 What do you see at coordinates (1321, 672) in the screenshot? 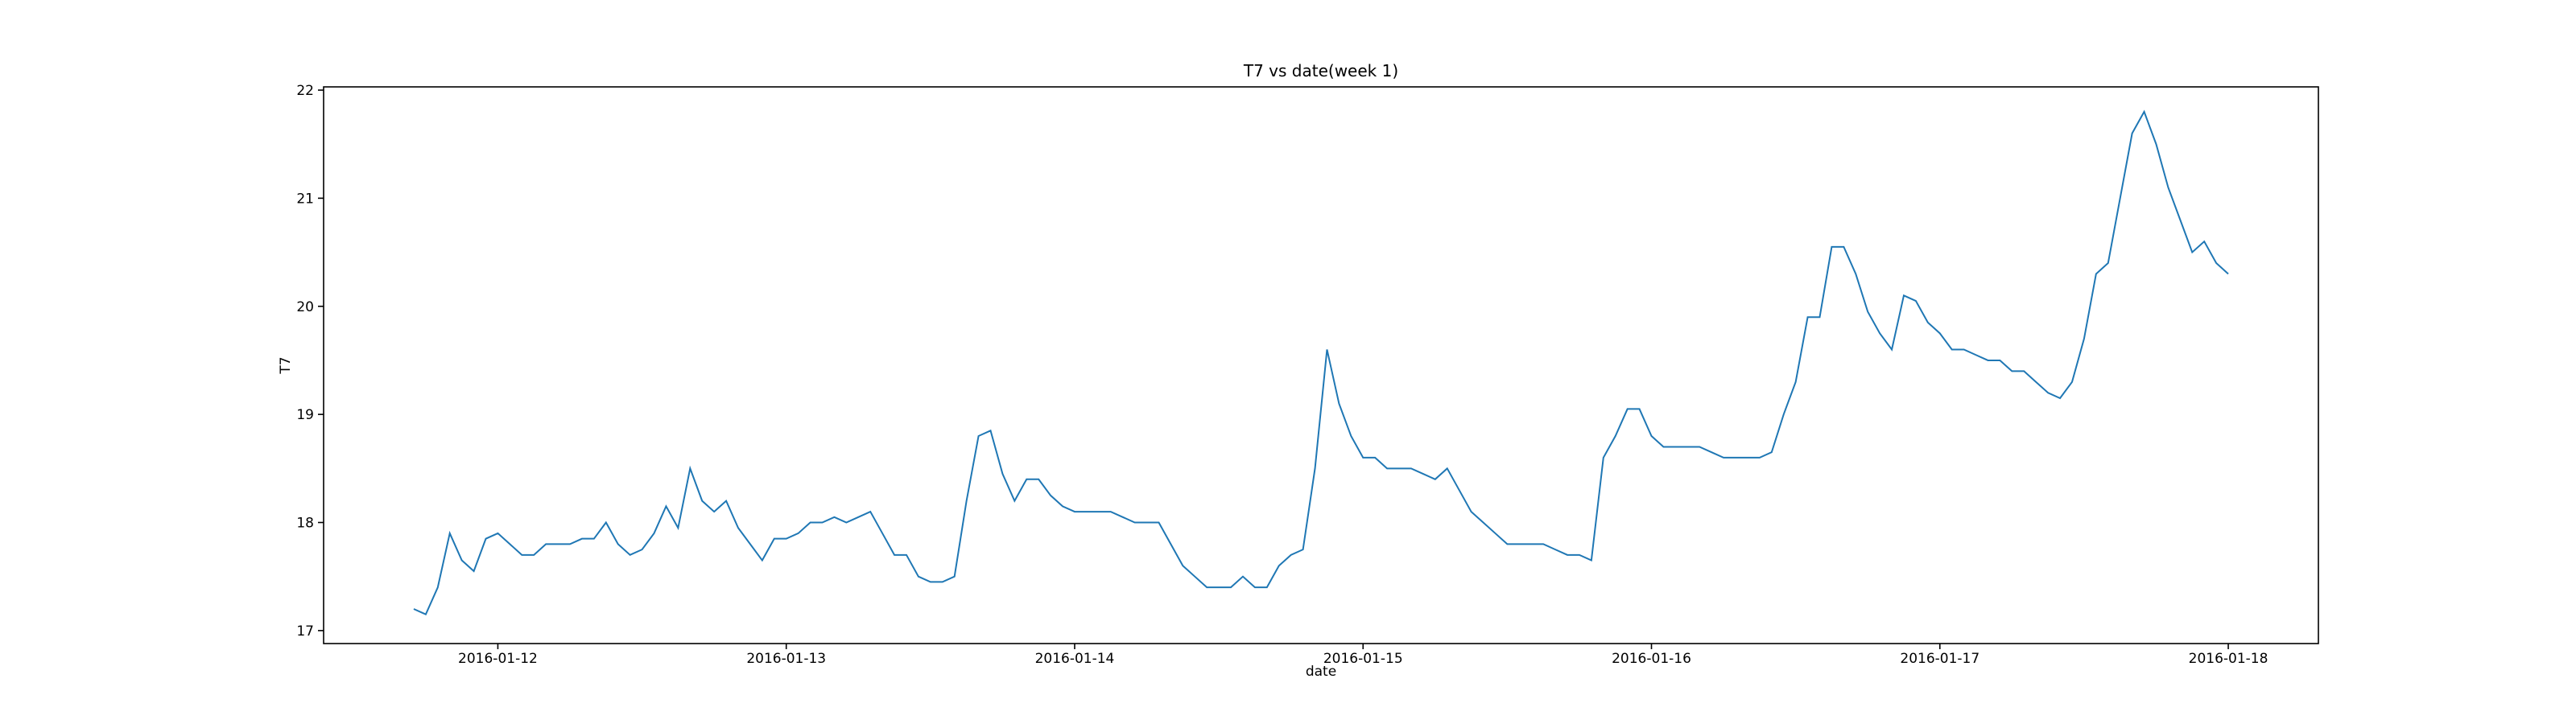
I see `x-axis-label: date` at bounding box center [1321, 672].